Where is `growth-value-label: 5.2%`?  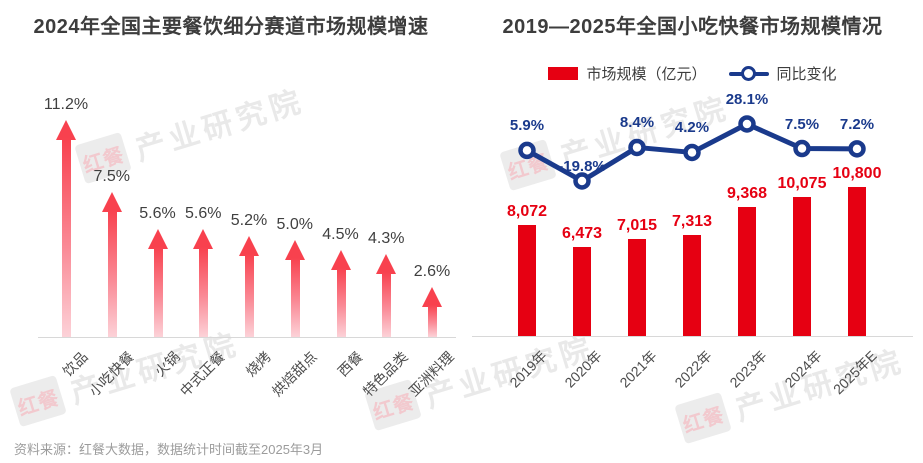
growth-value-label: 5.2% is located at coordinates (249, 221).